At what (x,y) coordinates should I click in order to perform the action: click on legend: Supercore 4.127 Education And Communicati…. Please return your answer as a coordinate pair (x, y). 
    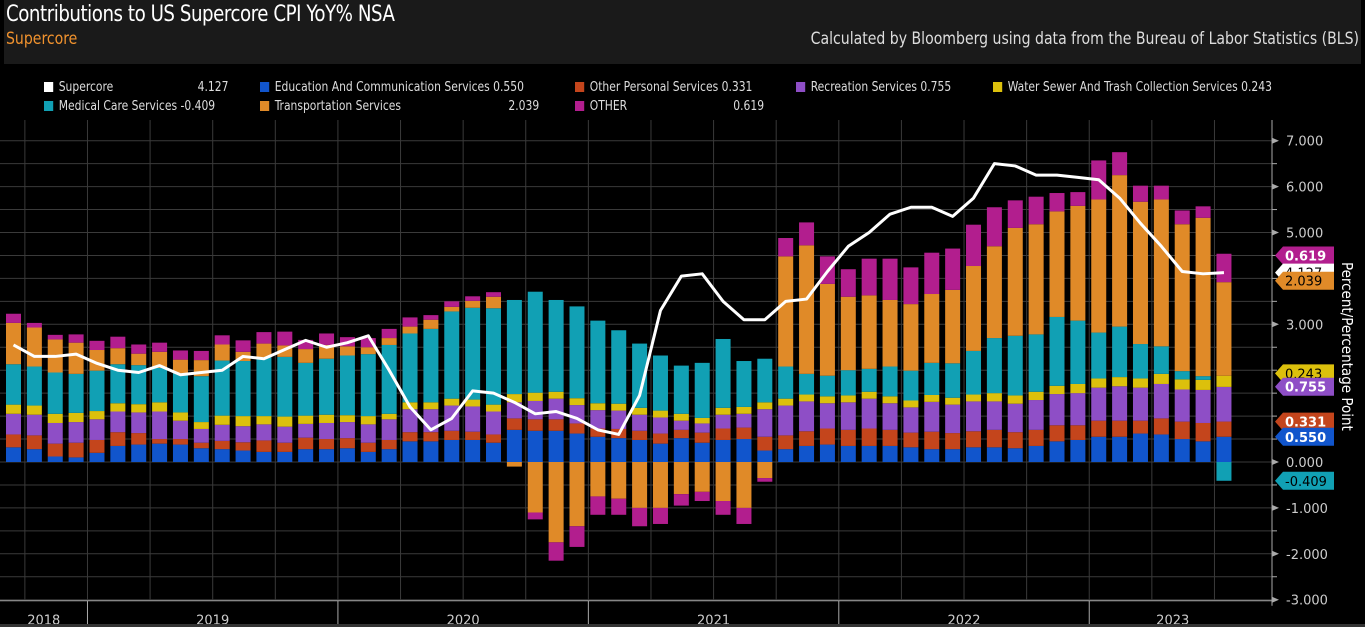
    Looking at the image, I should click on (682, 98).